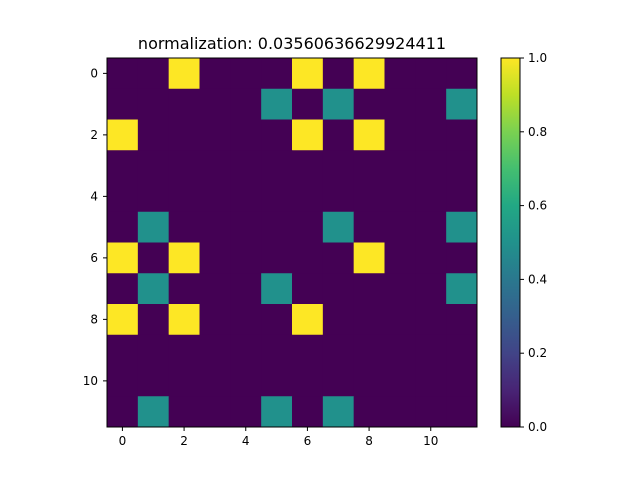  What do you see at coordinates (308, 441) in the screenshot?
I see `x-tick-label: 6` at bounding box center [308, 441].